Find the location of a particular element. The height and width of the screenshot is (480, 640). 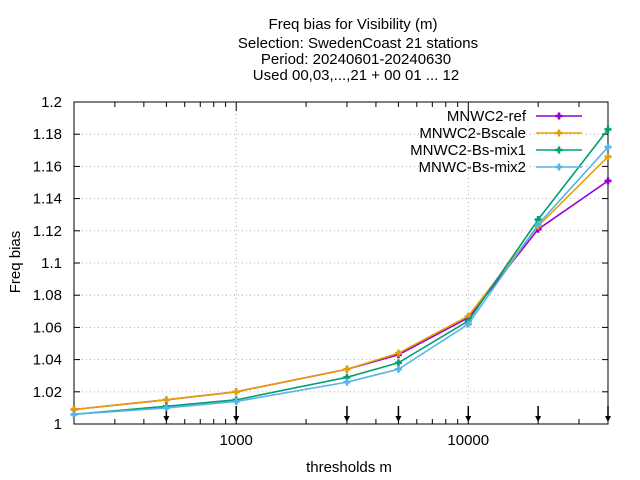

y-tick-label: 1.18 is located at coordinates (47, 134).